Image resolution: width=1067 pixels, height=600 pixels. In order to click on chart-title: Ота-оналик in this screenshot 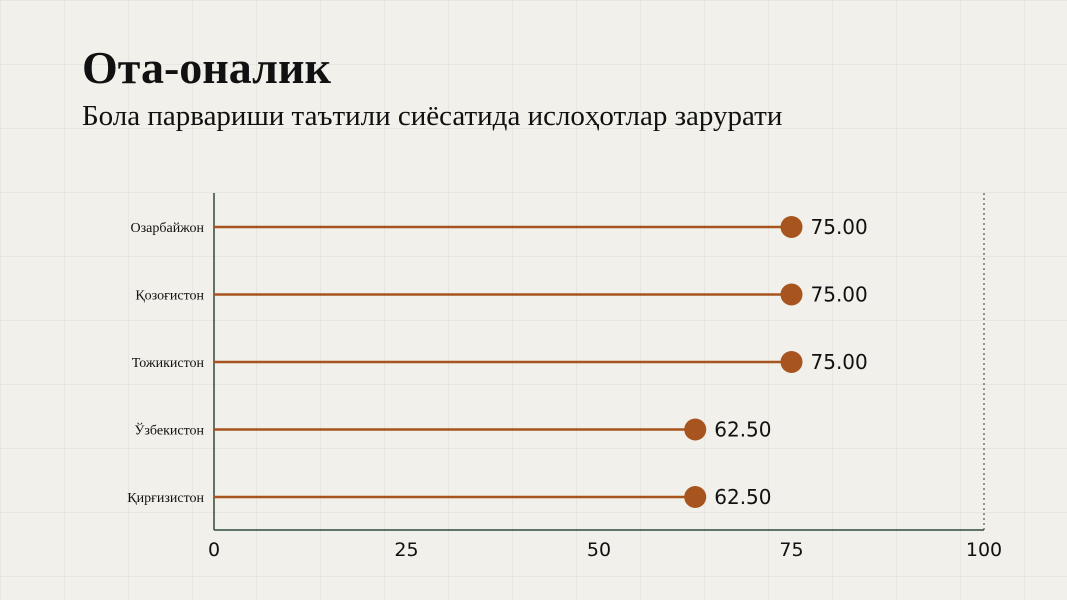, I will do `click(206, 67)`.